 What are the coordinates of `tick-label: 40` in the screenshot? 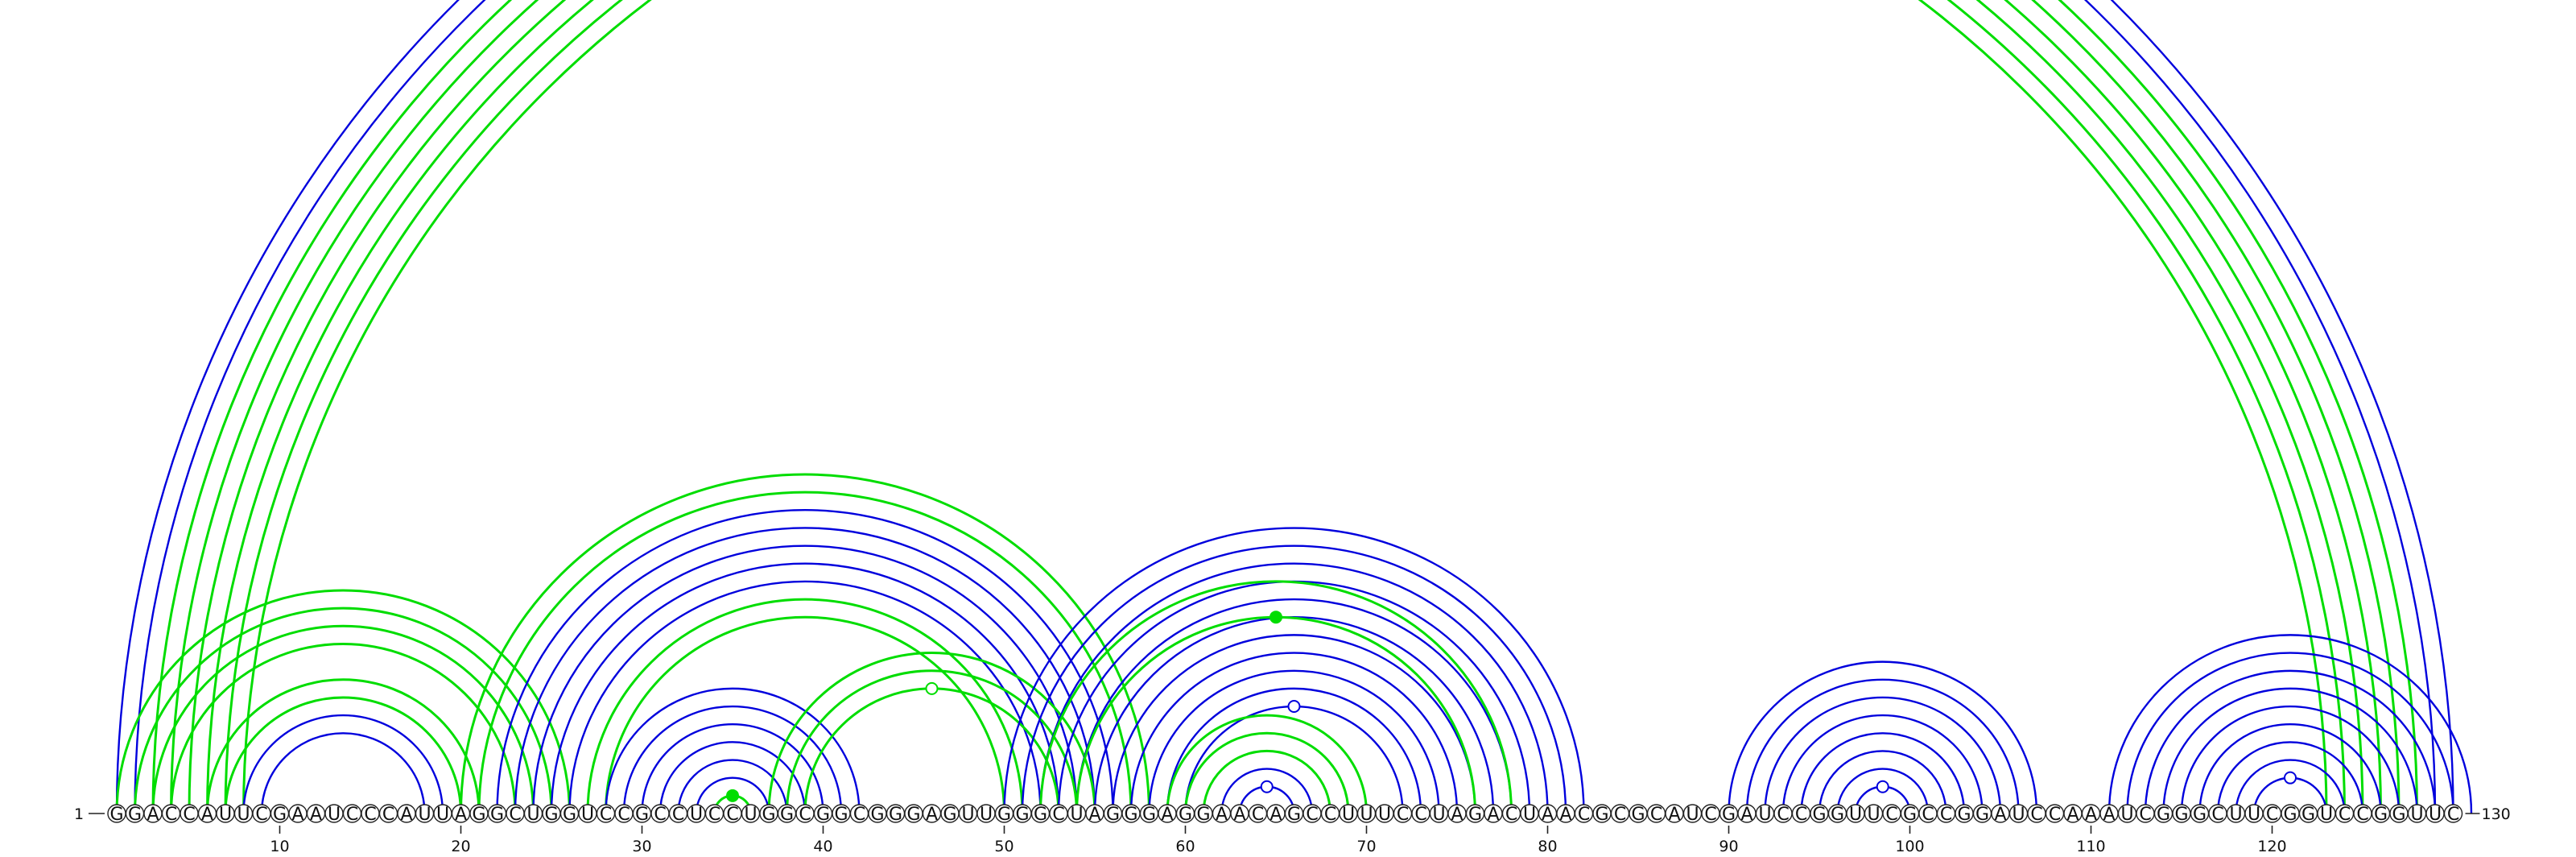 It's located at (822, 846).